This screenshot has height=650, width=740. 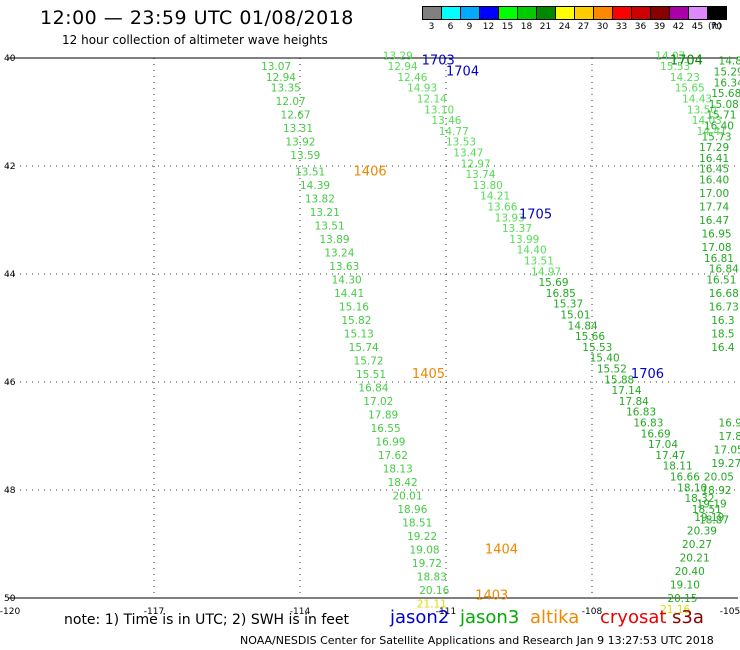 What do you see at coordinates (707, 121) in the screenshot?
I see `wave-height-value: 14.03` at bounding box center [707, 121].